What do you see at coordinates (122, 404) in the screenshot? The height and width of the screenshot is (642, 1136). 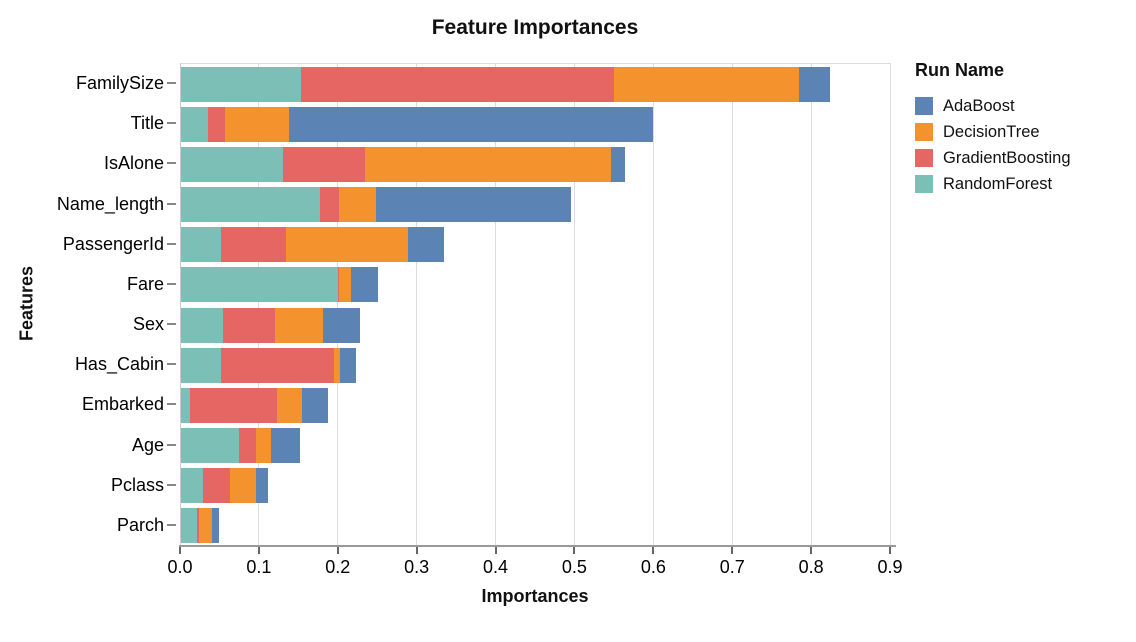 I see `y-tick-label-Embarked: Embarked` at bounding box center [122, 404].